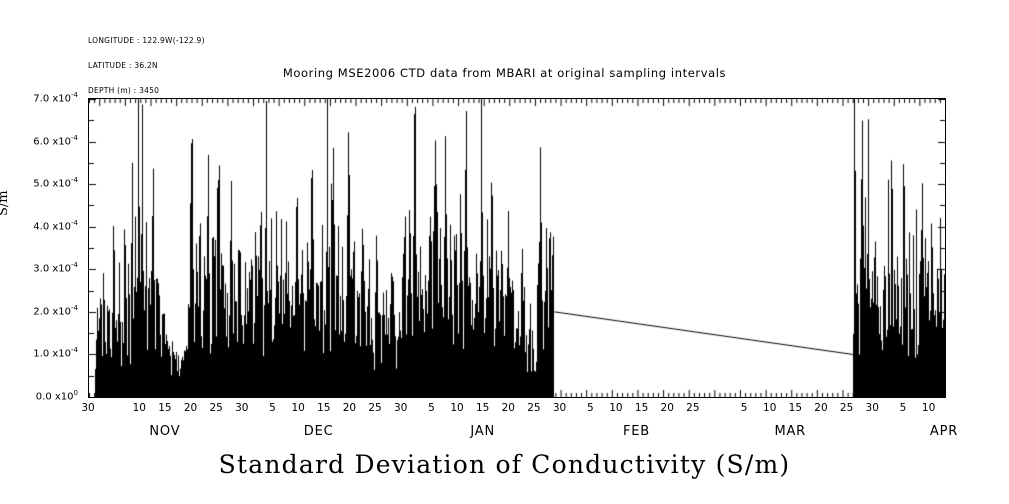  Describe the element at coordinates (944, 431) in the screenshot. I see `month-label: APR` at that location.